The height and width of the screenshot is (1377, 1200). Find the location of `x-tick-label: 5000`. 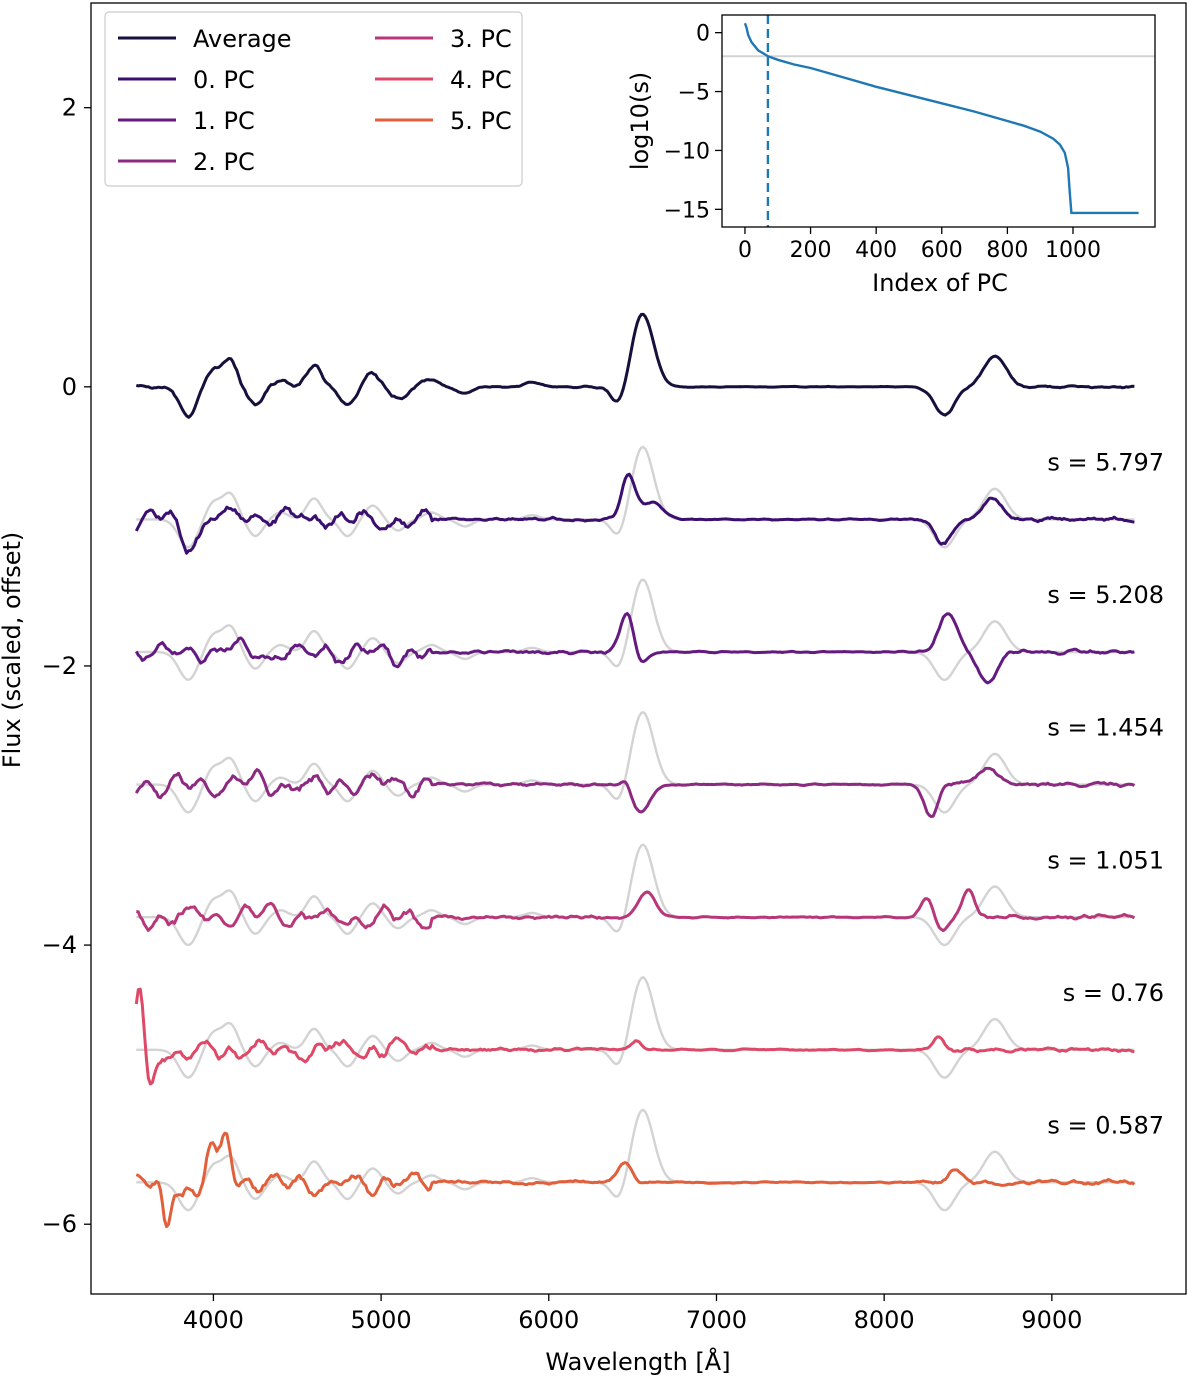

x-tick-label: 5000 is located at coordinates (381, 1320).